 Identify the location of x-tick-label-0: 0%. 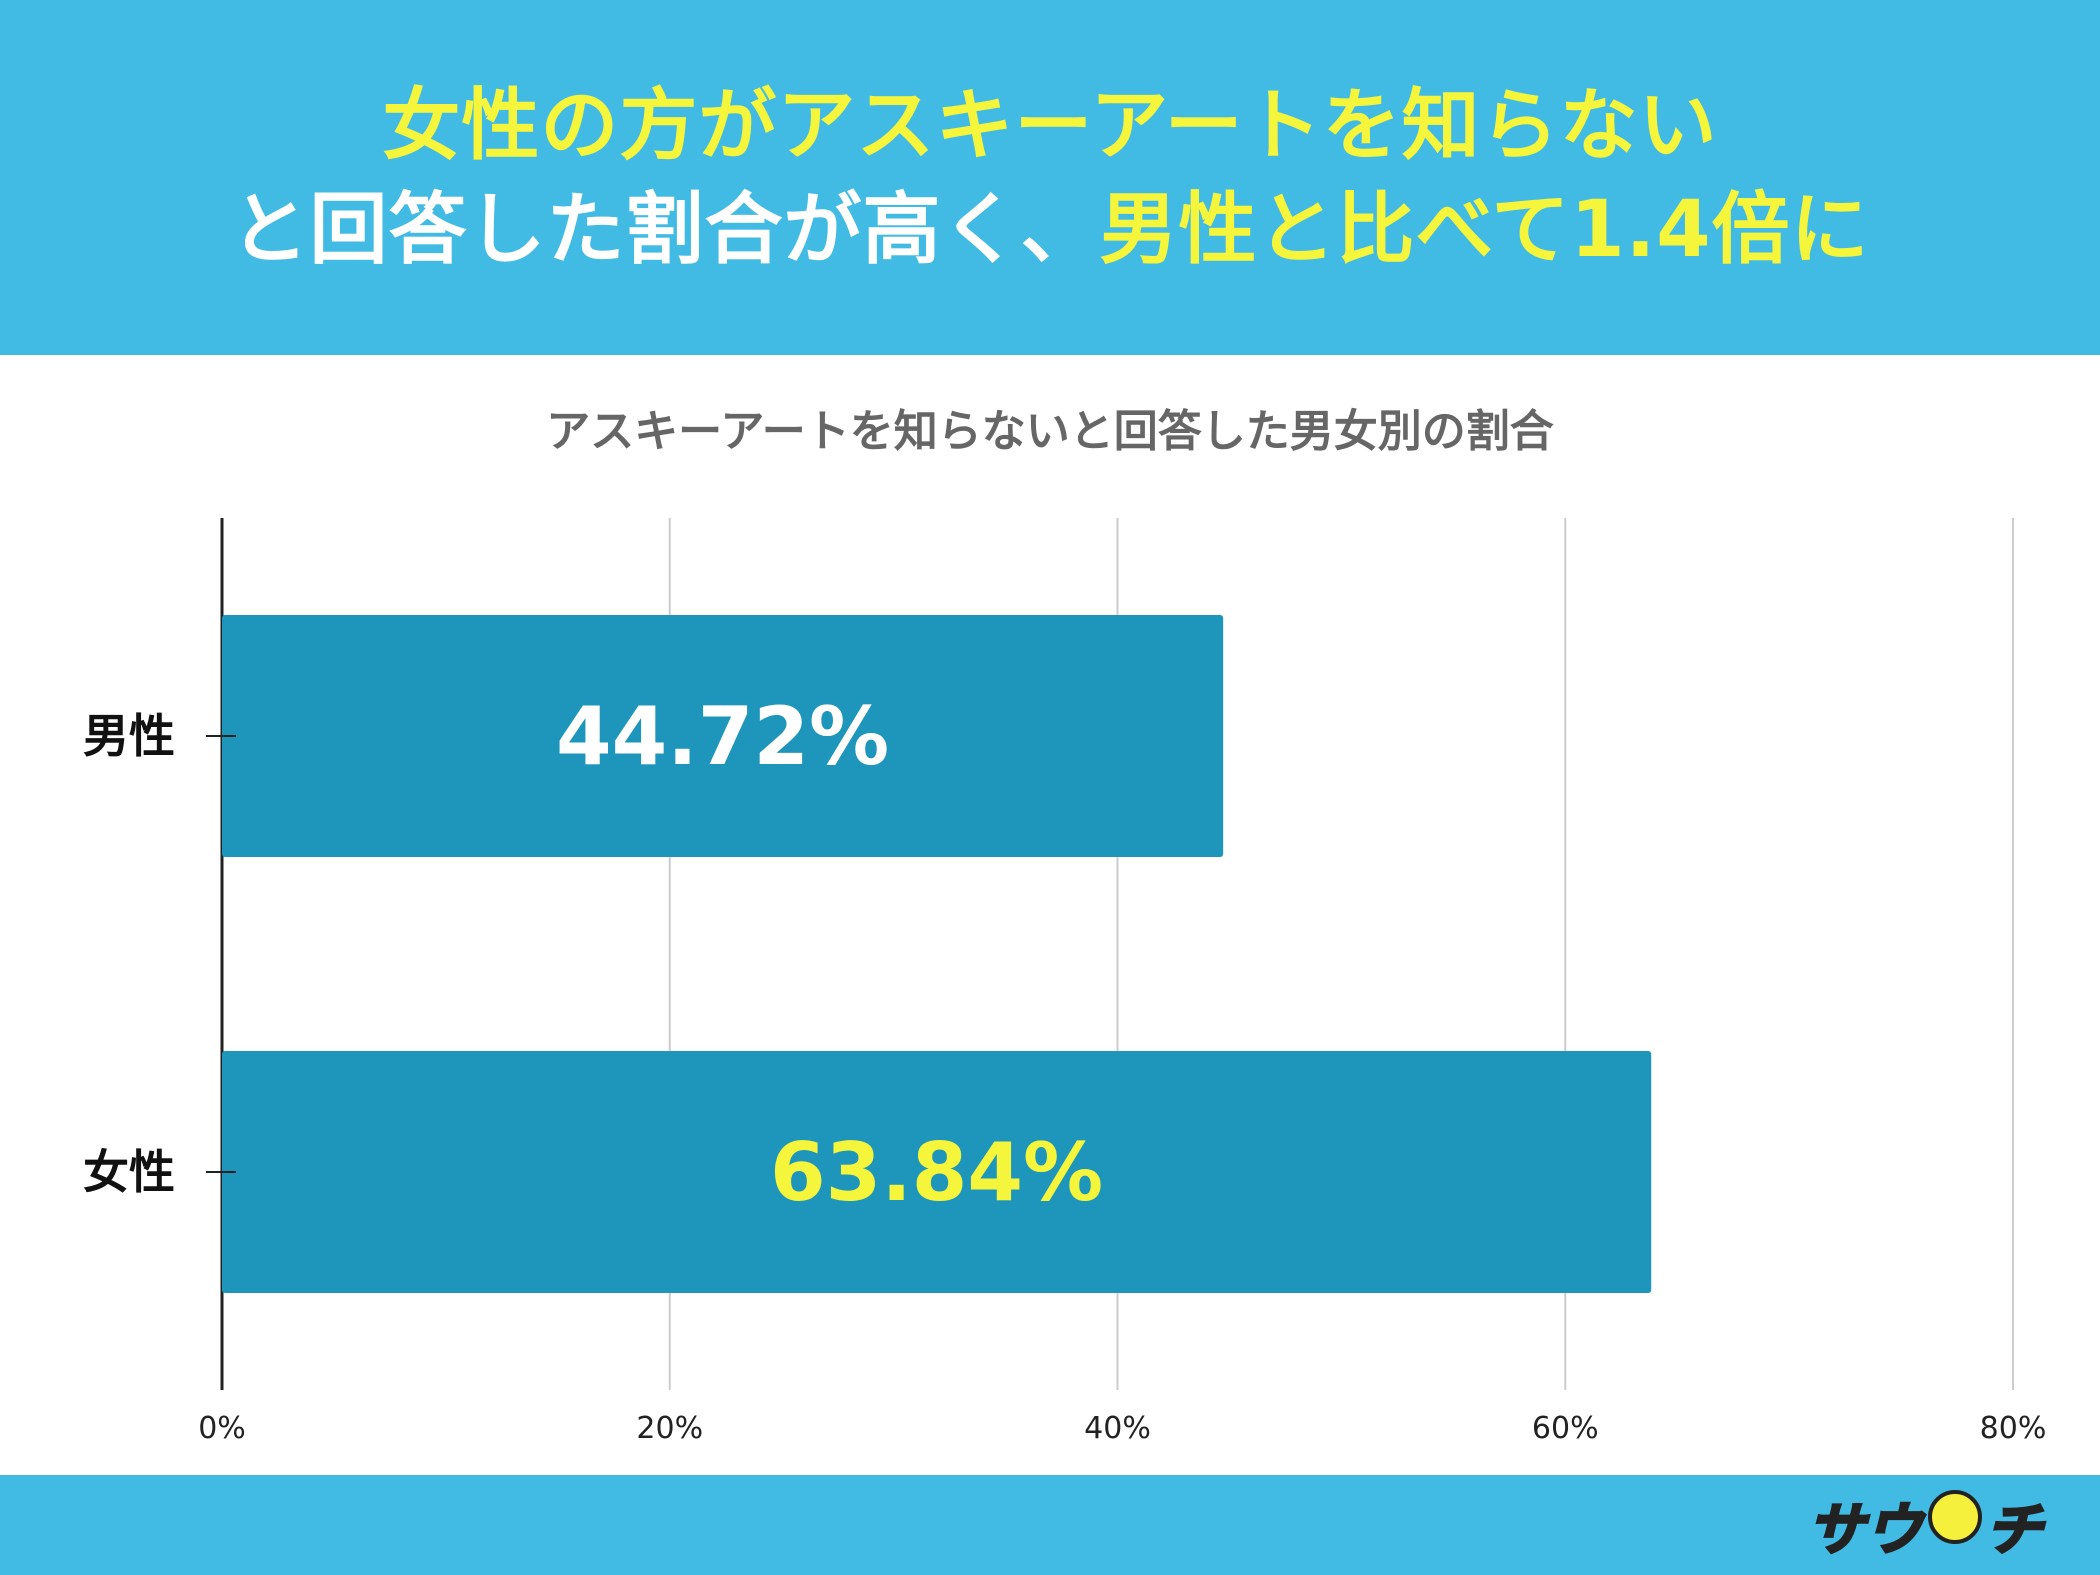
(222, 1428).